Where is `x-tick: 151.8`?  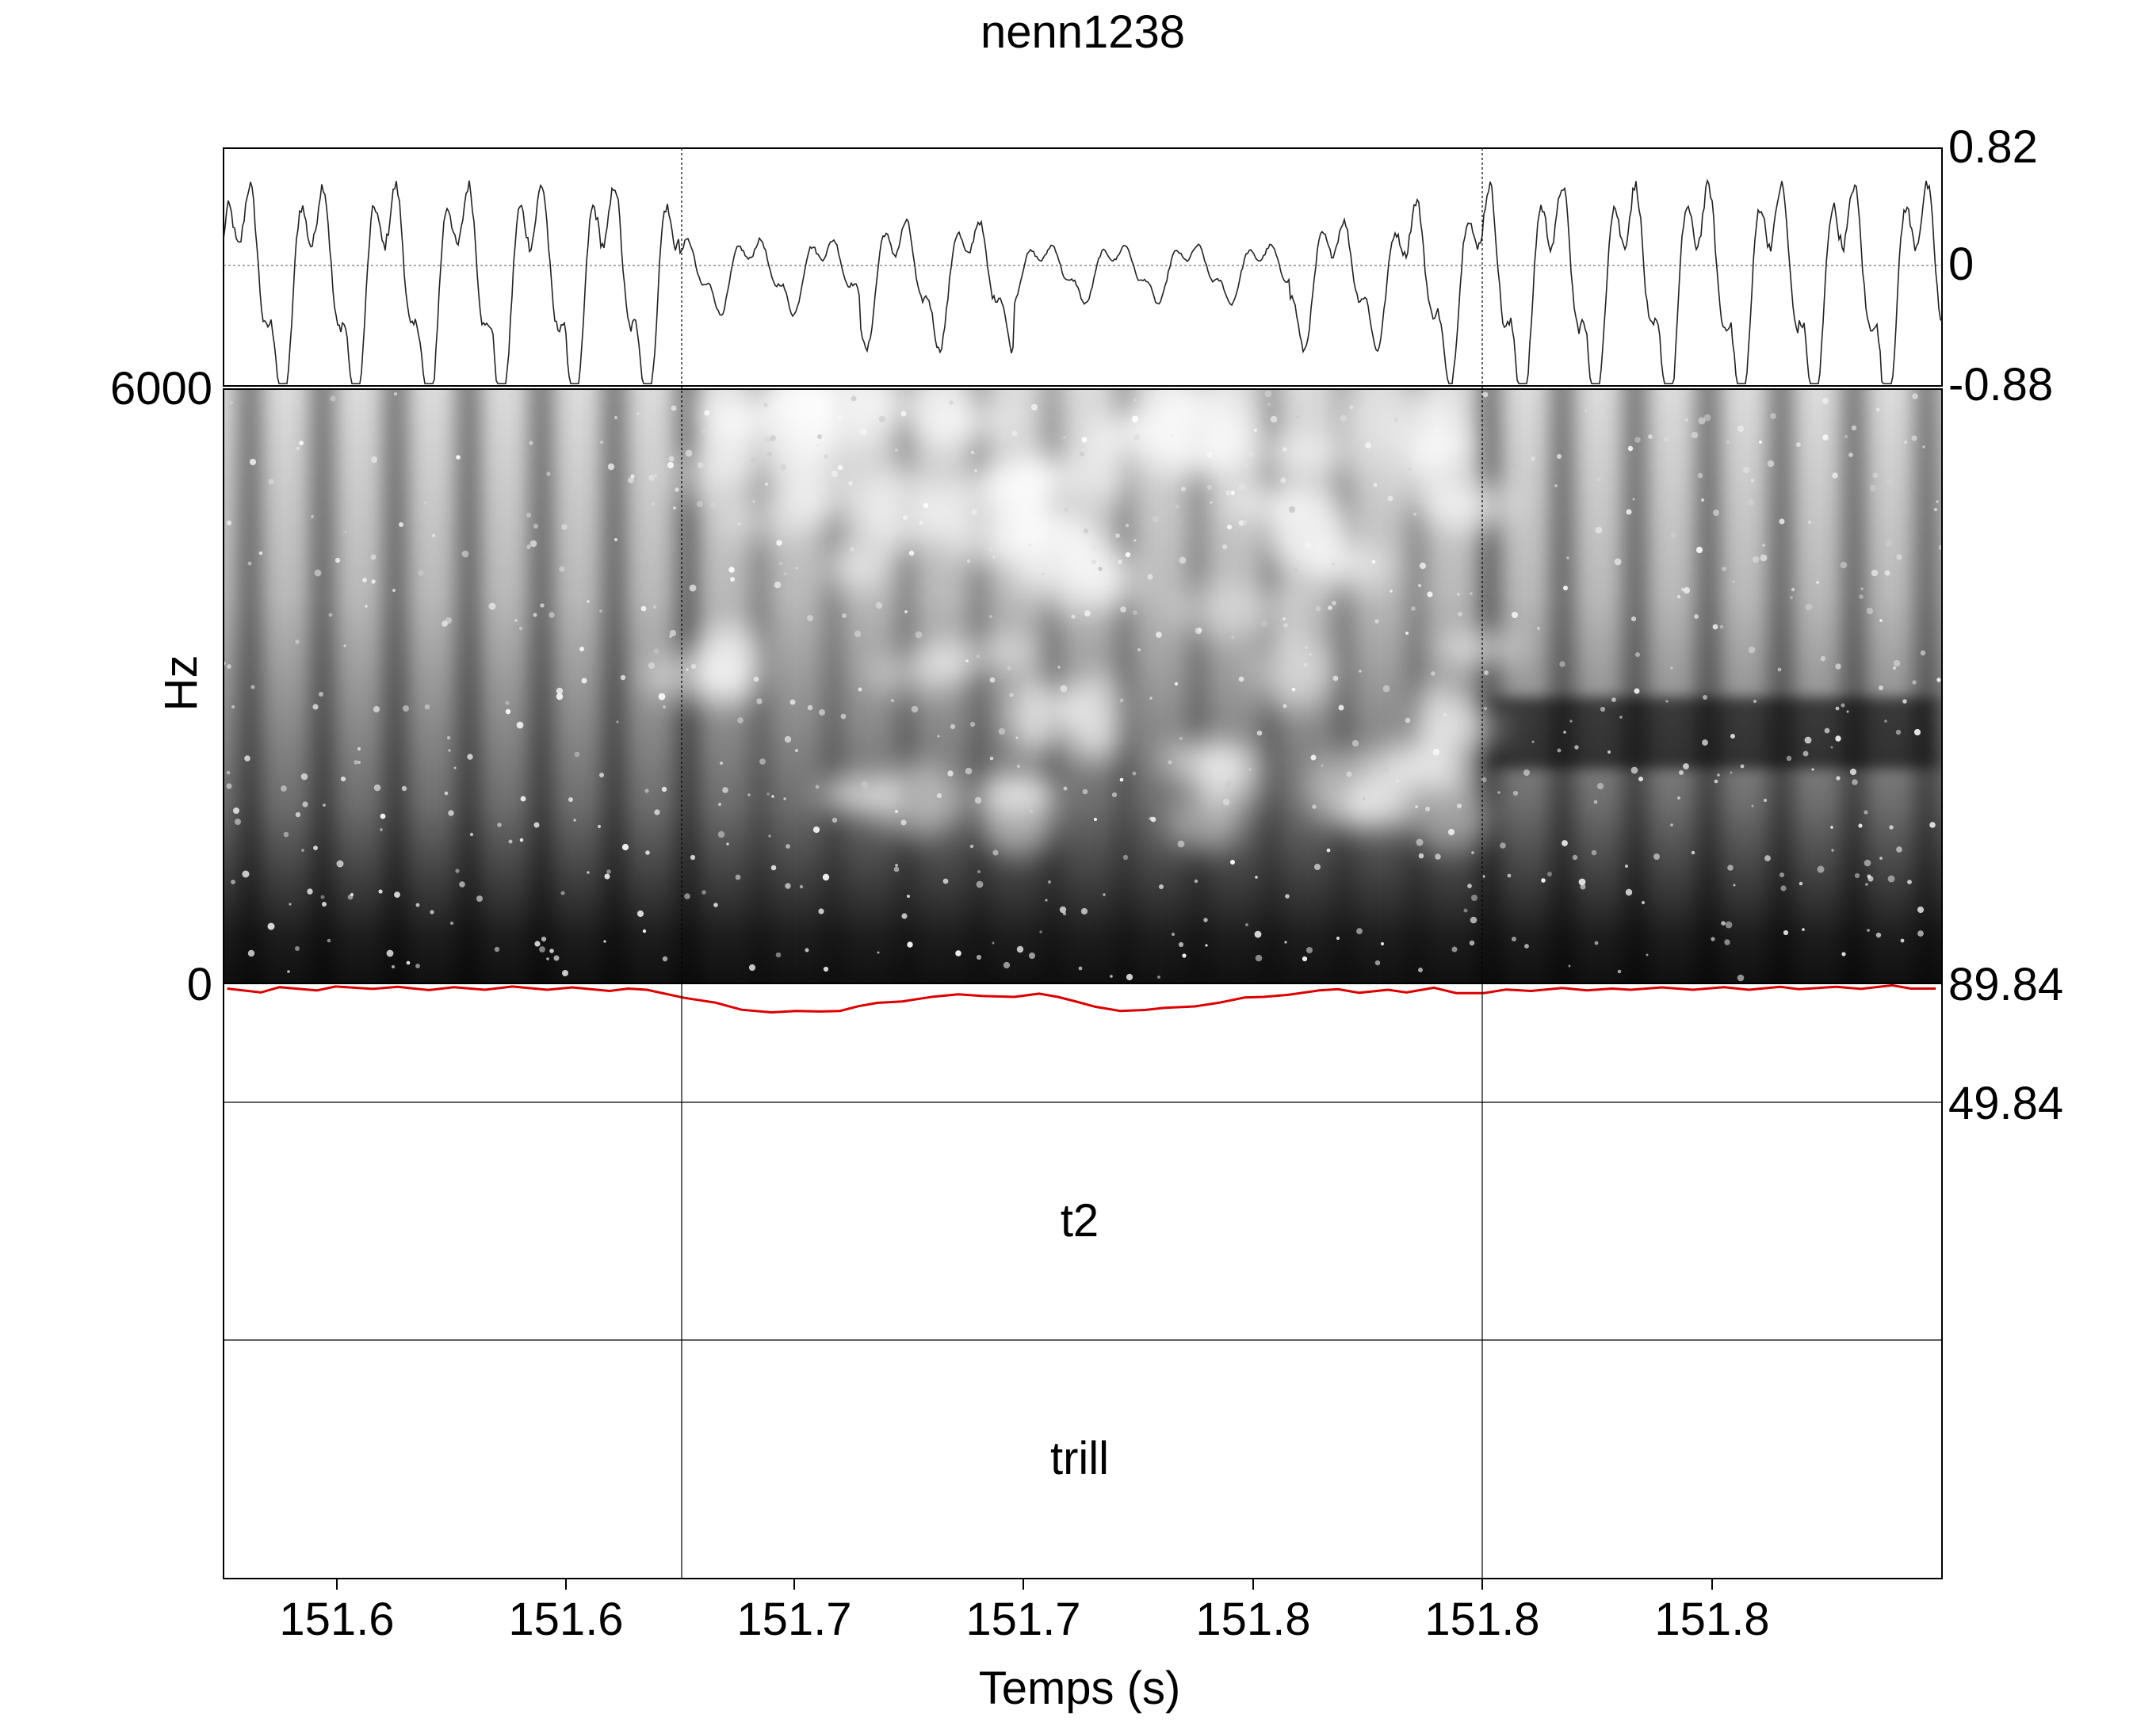 x-tick: 151.8 is located at coordinates (1712, 1612).